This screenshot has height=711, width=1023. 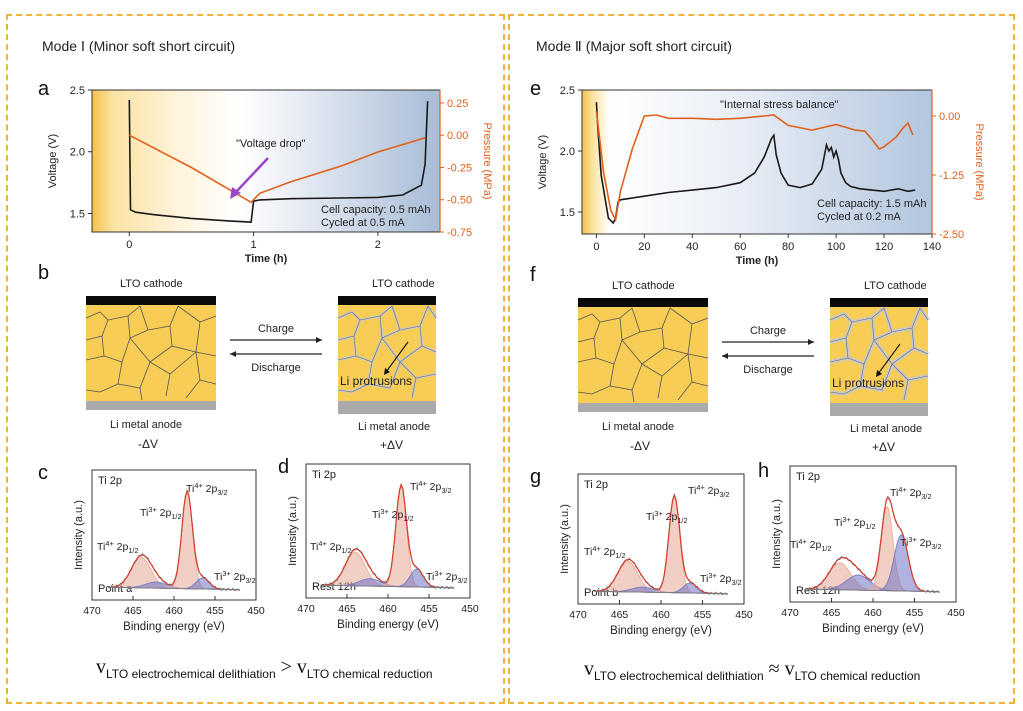 I want to click on y-tick-label: 2.5, so click(x=77, y=91).